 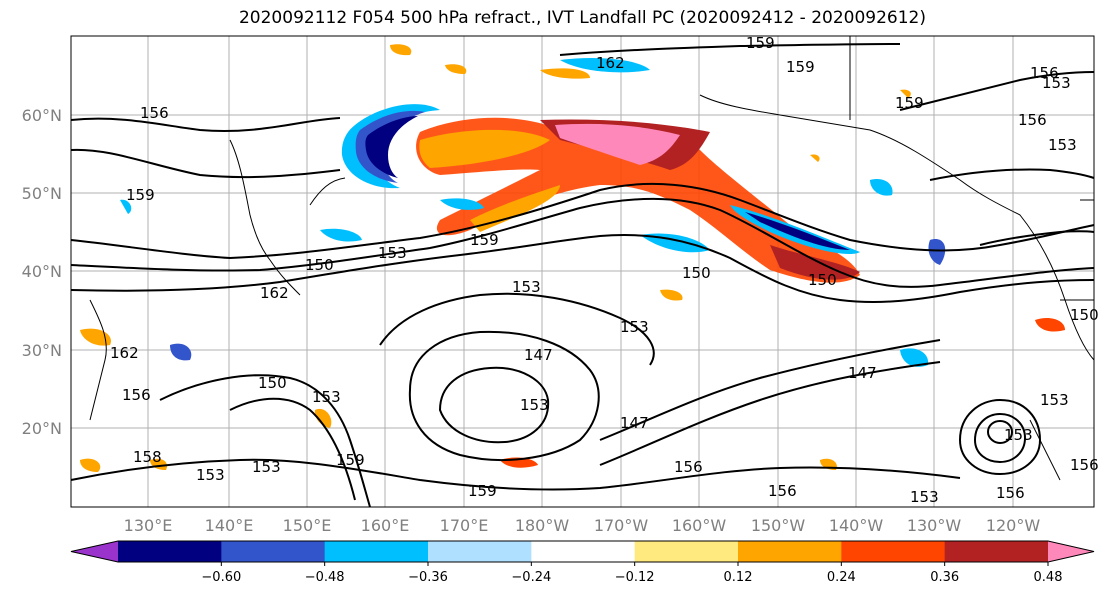 What do you see at coordinates (42, 428) in the screenshot?
I see `lat-label-20n: 20°N` at bounding box center [42, 428].